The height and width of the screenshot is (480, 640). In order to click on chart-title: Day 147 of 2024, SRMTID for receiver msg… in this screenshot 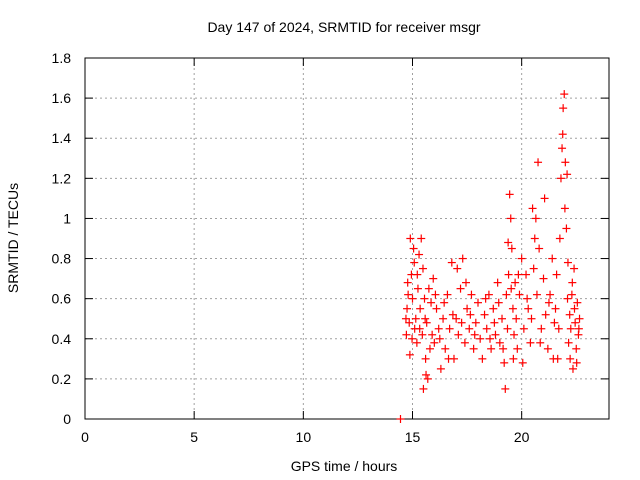, I will do `click(343, 27)`.